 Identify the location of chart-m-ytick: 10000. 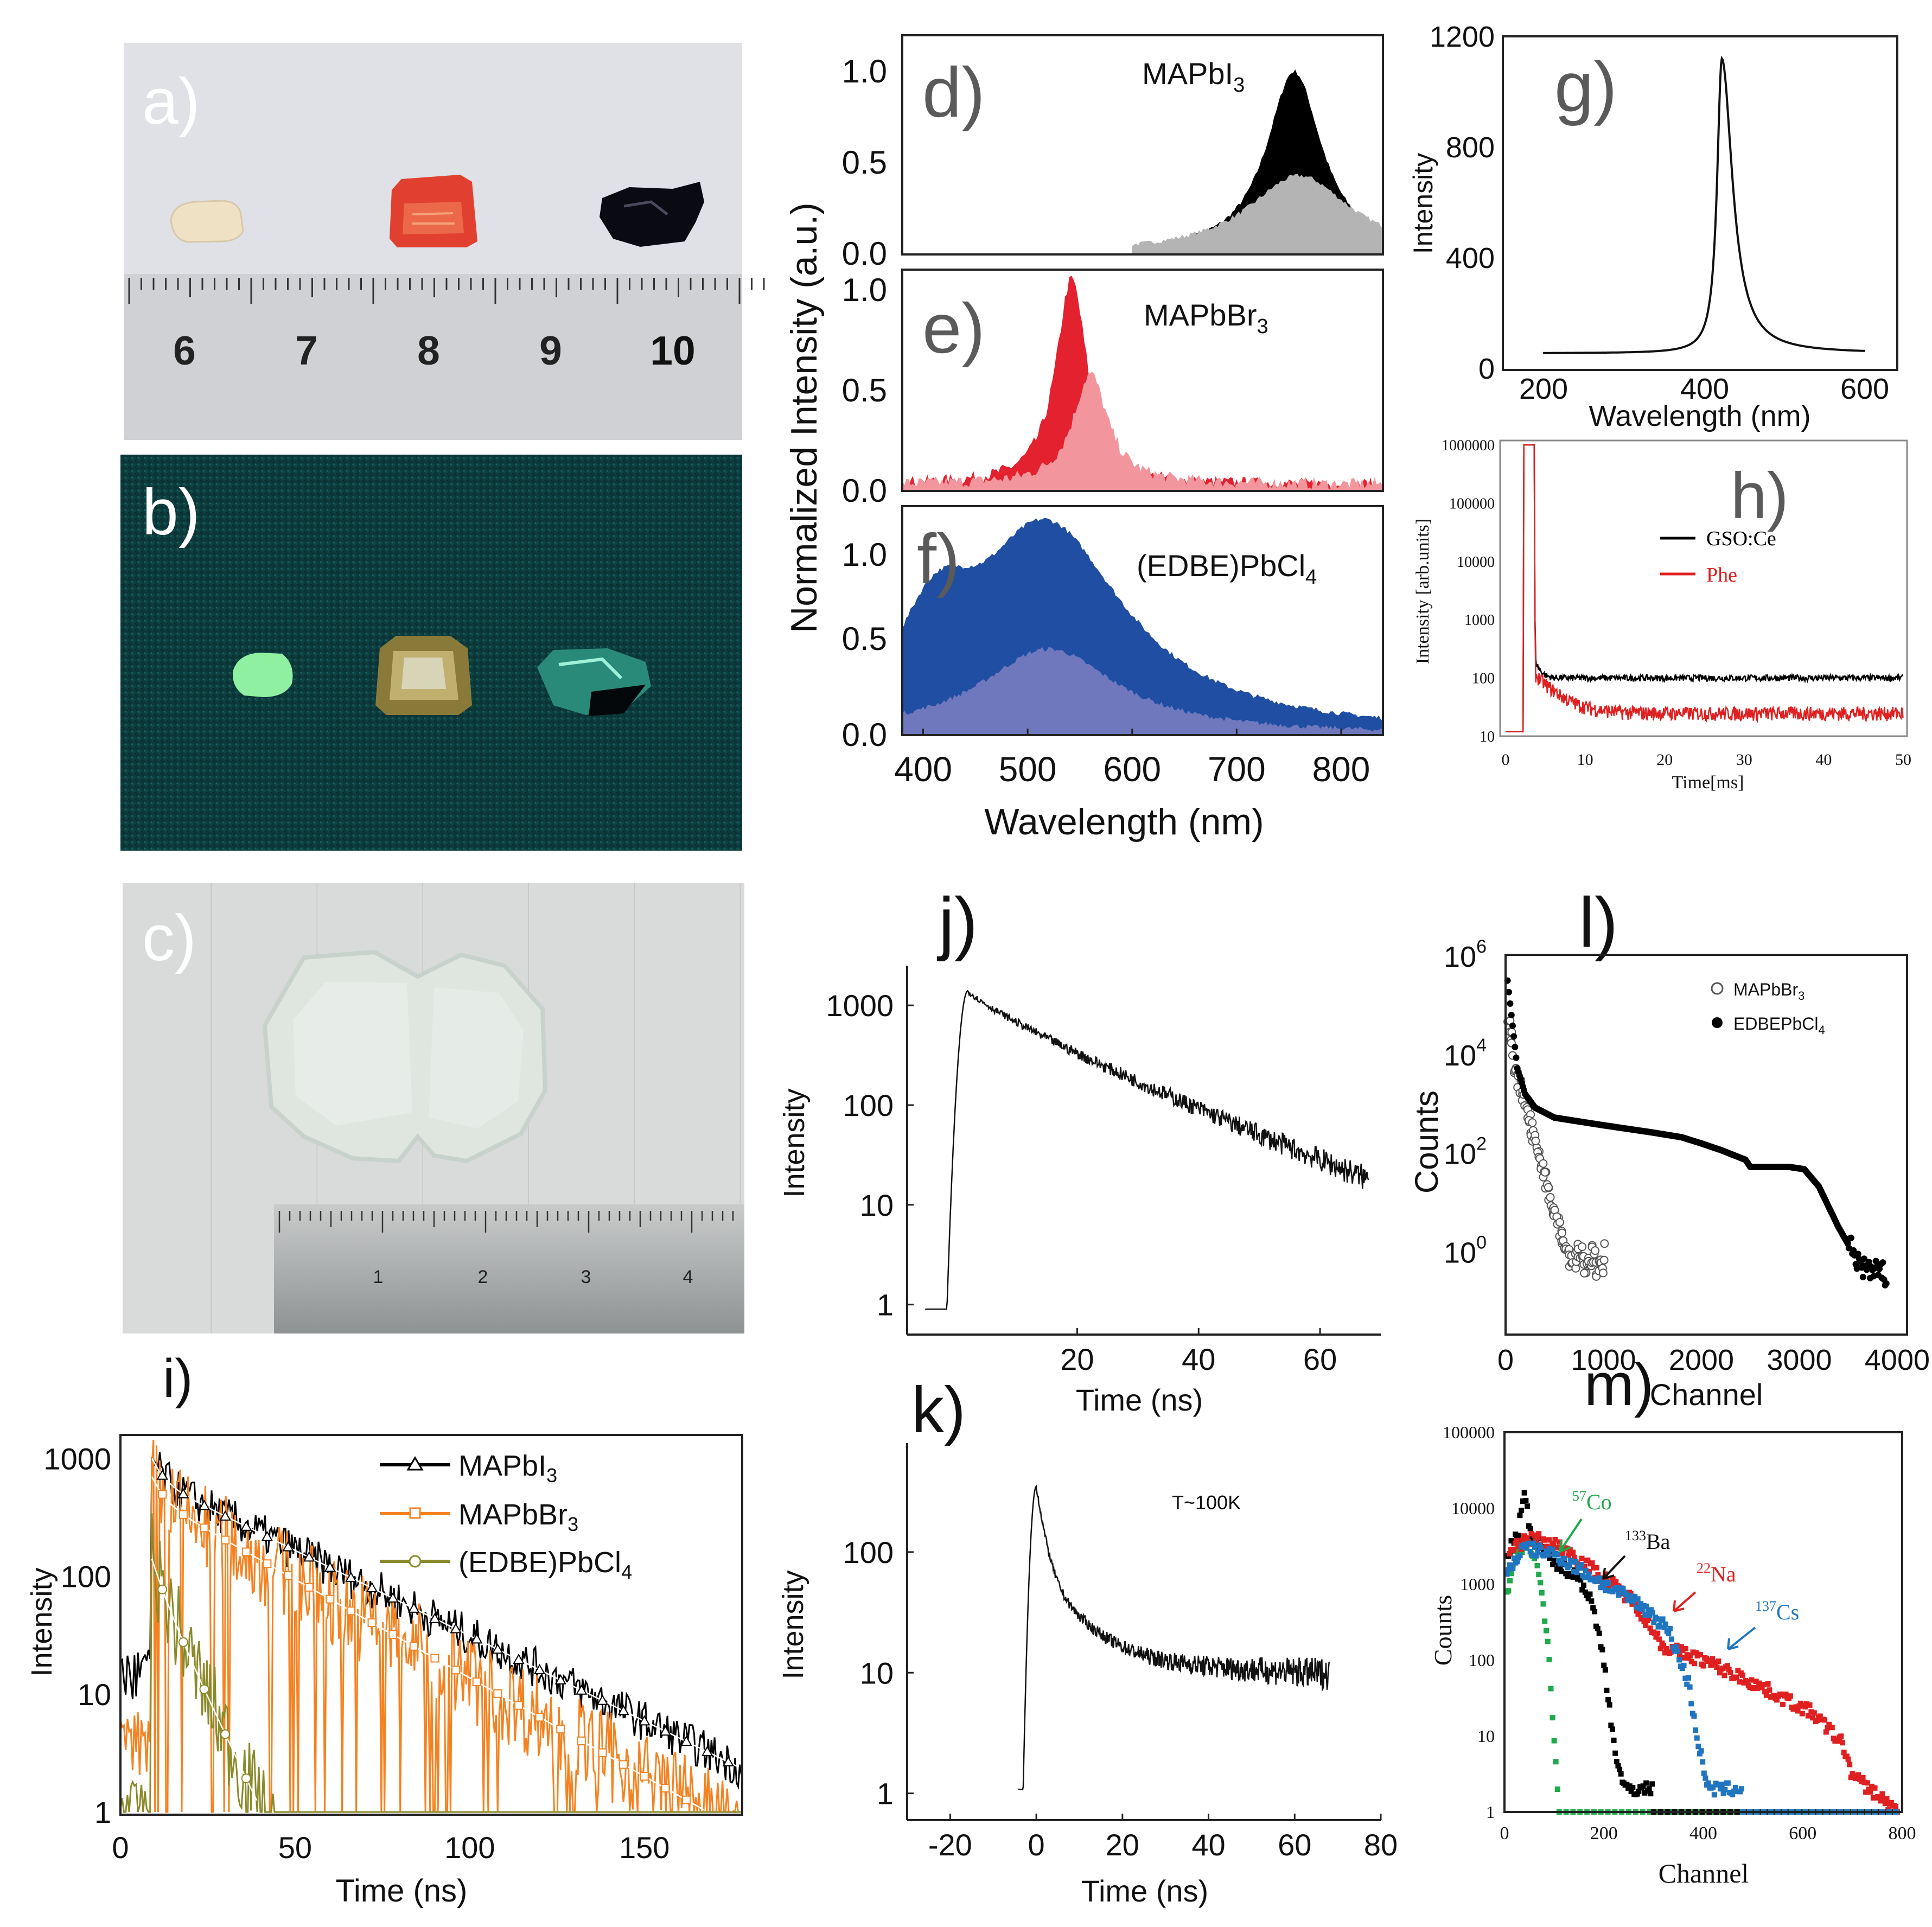
(1473, 1508).